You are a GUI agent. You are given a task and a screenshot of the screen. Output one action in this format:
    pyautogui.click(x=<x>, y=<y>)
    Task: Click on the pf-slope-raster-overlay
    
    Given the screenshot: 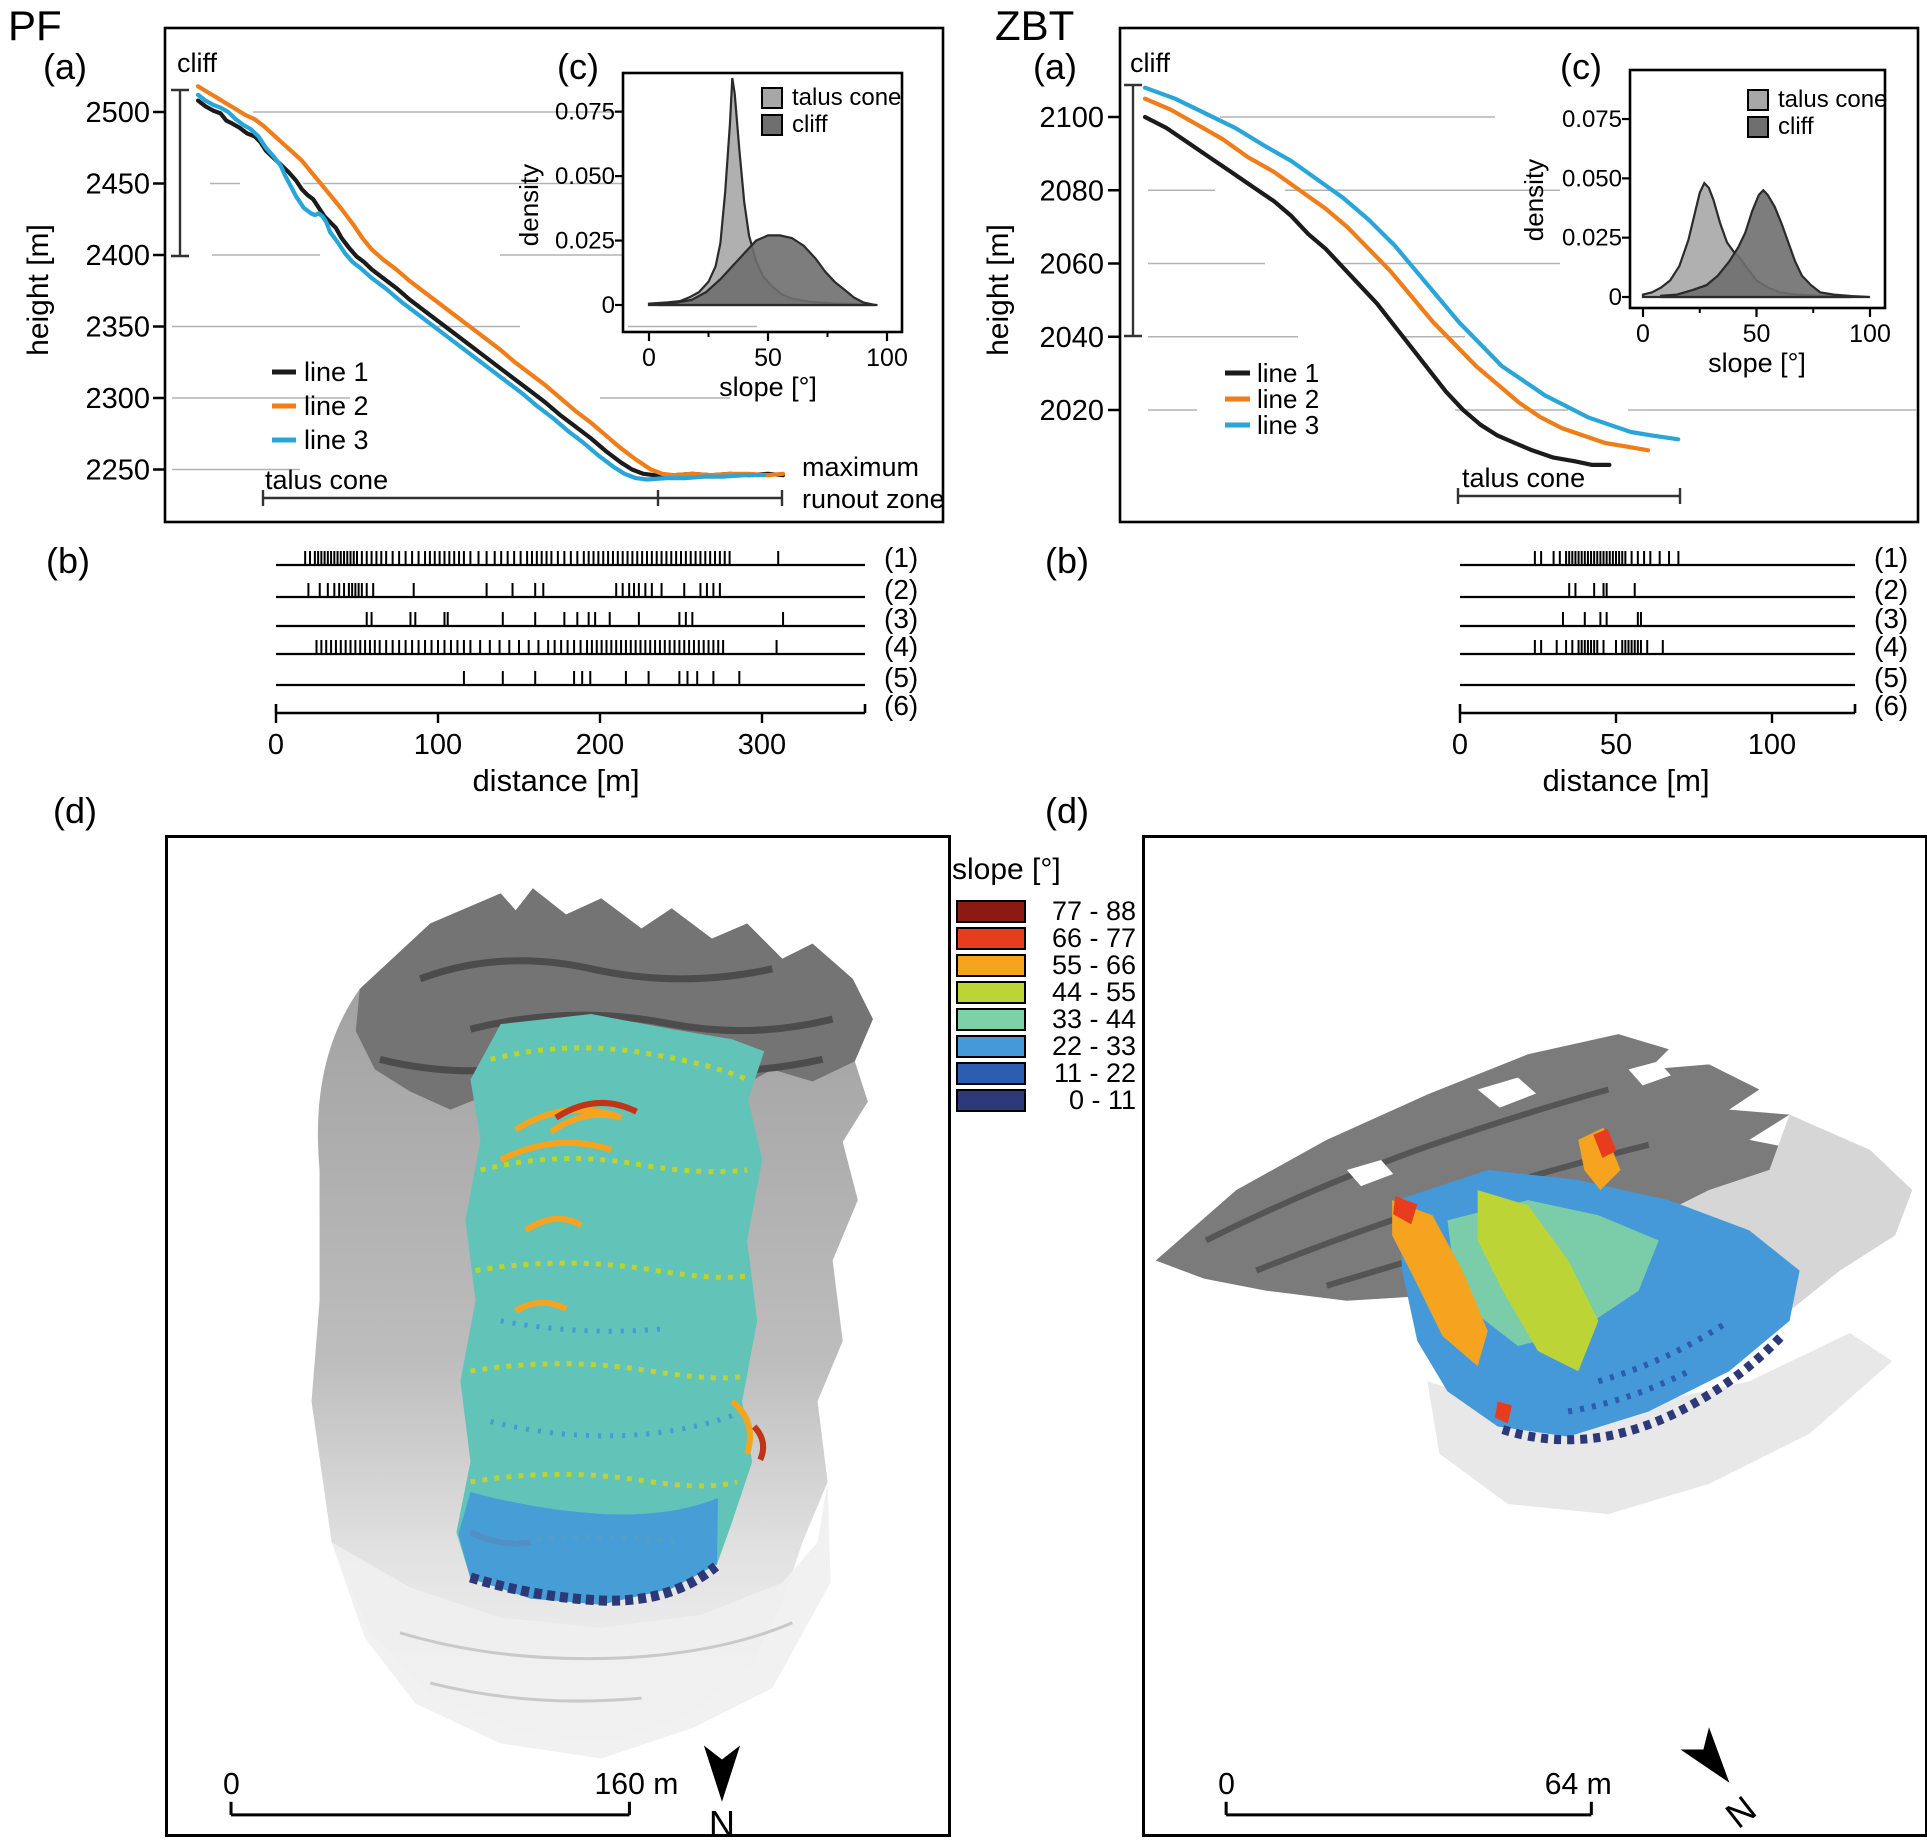 What is the action you would take?
    pyautogui.click(x=611, y=1310)
    